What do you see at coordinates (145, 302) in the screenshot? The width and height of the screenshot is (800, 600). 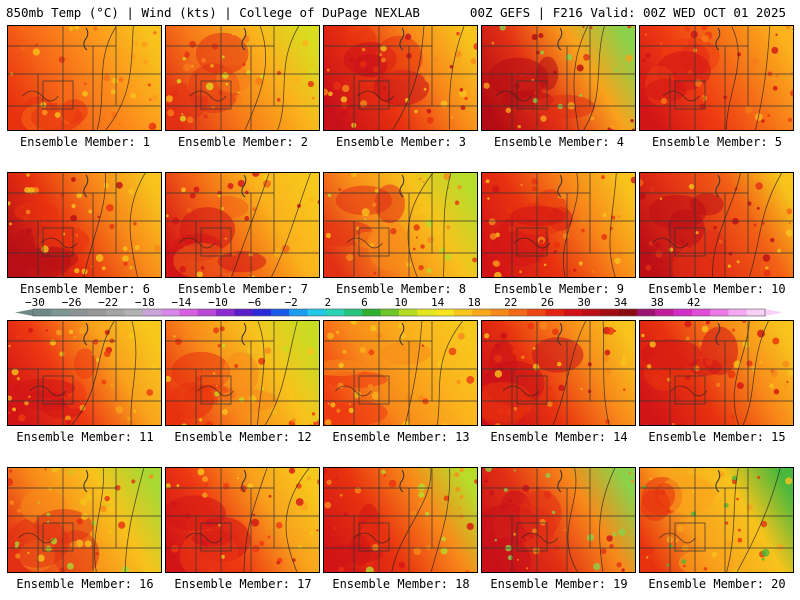 I see `colorbar-tick-label: −18` at bounding box center [145, 302].